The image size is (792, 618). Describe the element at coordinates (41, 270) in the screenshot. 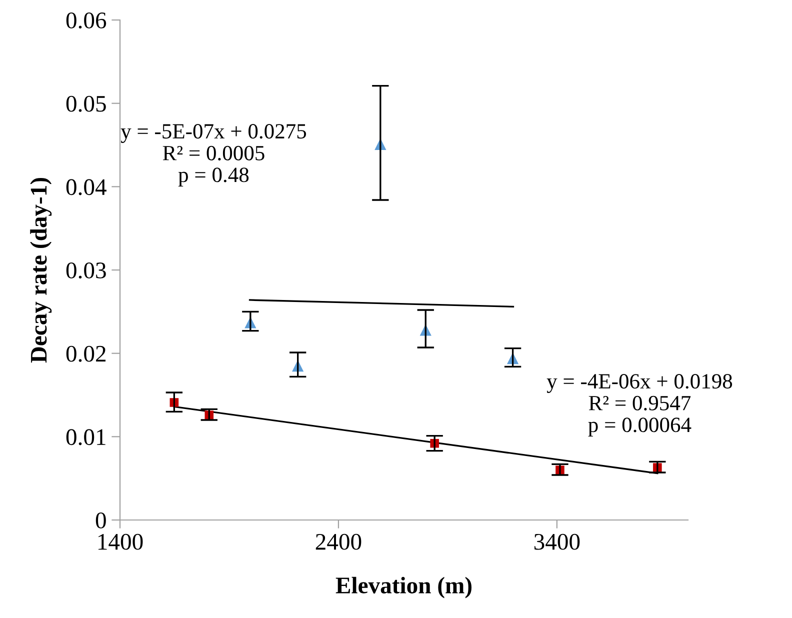

I see `y-axis-title: Decay rate (day-1)` at that location.